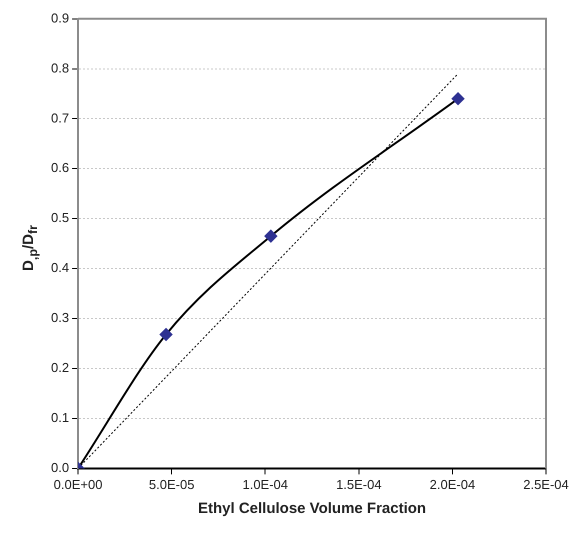 This screenshot has height=534, width=582. What do you see at coordinates (60, 467) in the screenshot?
I see `y-tick-label: 0.0` at bounding box center [60, 467].